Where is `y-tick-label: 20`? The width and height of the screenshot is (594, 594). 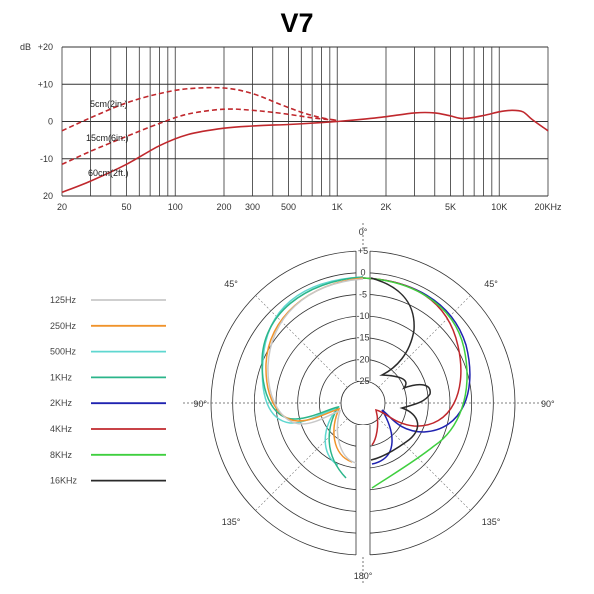
y-tick-label: 20 is located at coordinates (48, 196).